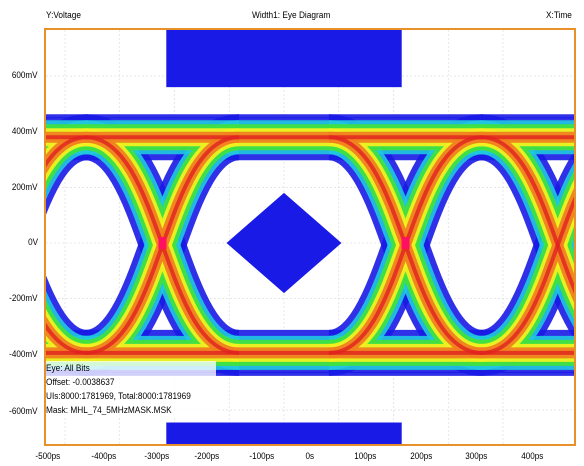 This screenshot has height=466, width=584. I want to click on y-tick-label: 0V, so click(33, 242).